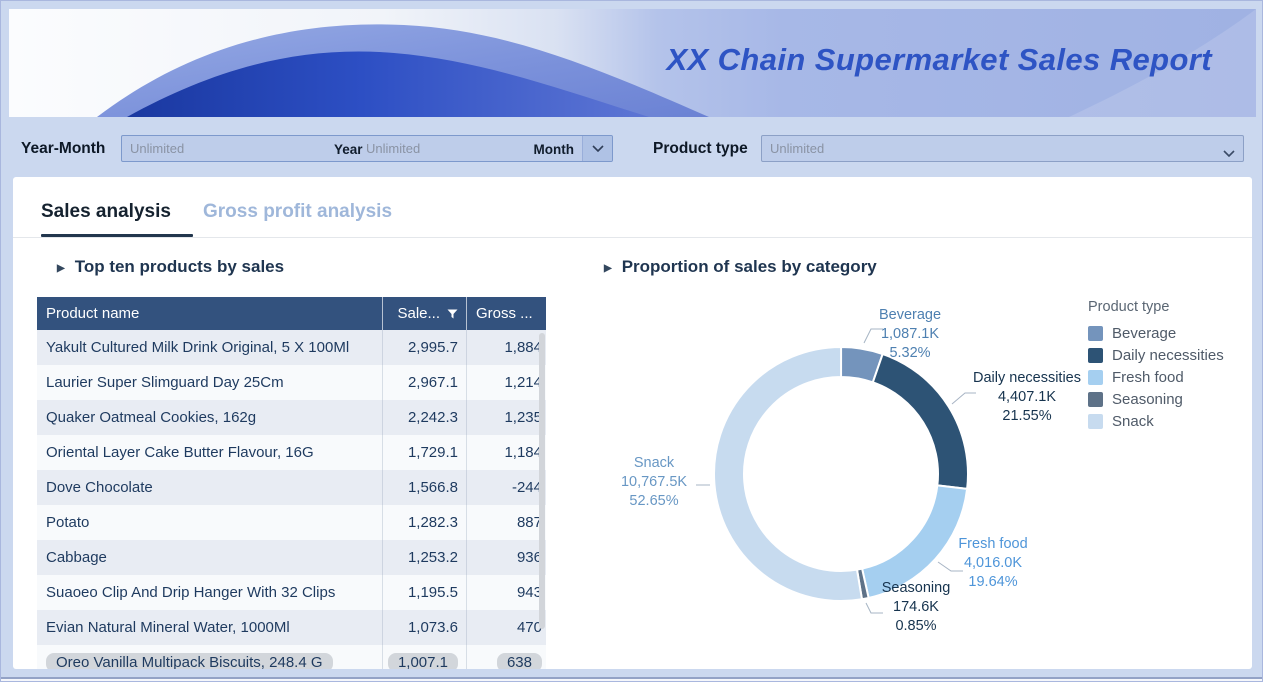 This screenshot has height=682, width=1263. Describe the element at coordinates (542, 481) in the screenshot. I see `scrollbar-thumb` at that location.